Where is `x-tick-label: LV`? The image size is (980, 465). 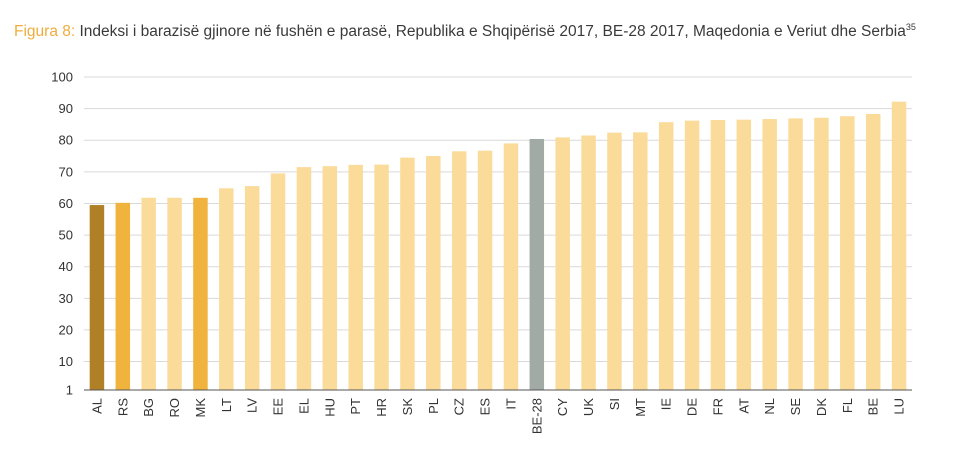
x-tick-label: LV is located at coordinates (252, 405).